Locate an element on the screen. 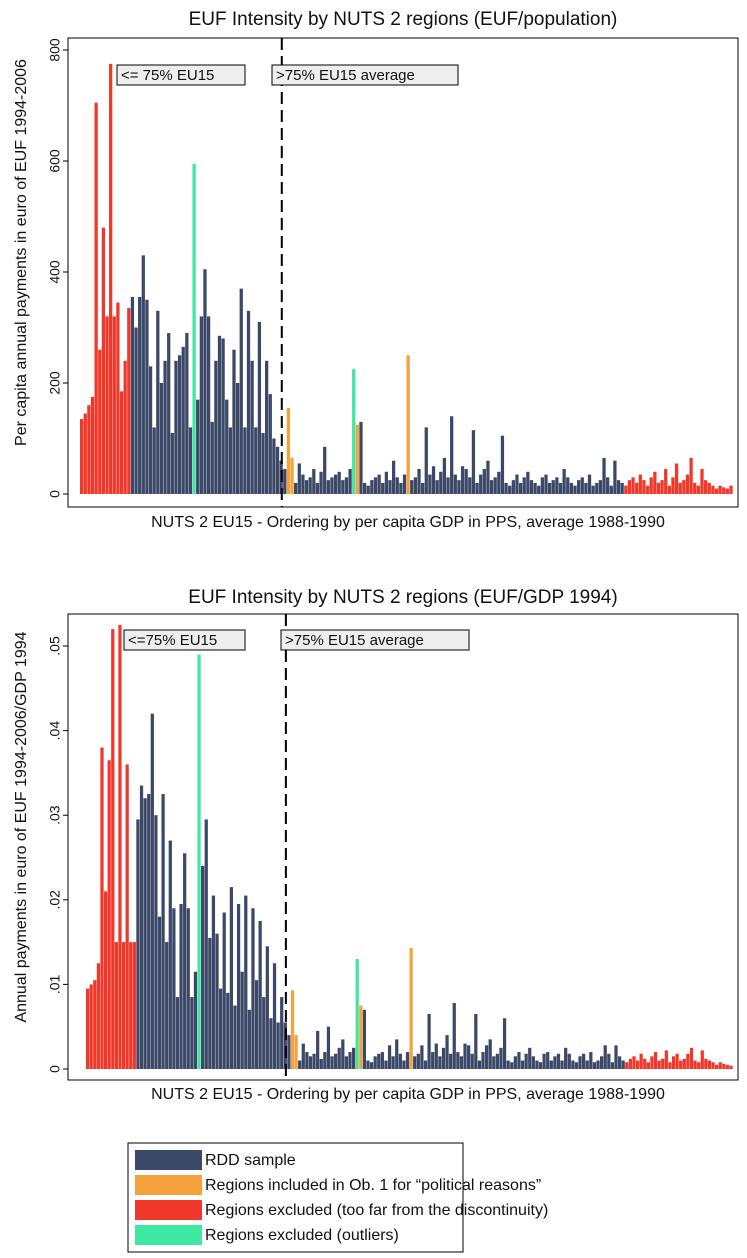 The height and width of the screenshot is (1258, 747). annotation-box is located at coordinates (181, 75).